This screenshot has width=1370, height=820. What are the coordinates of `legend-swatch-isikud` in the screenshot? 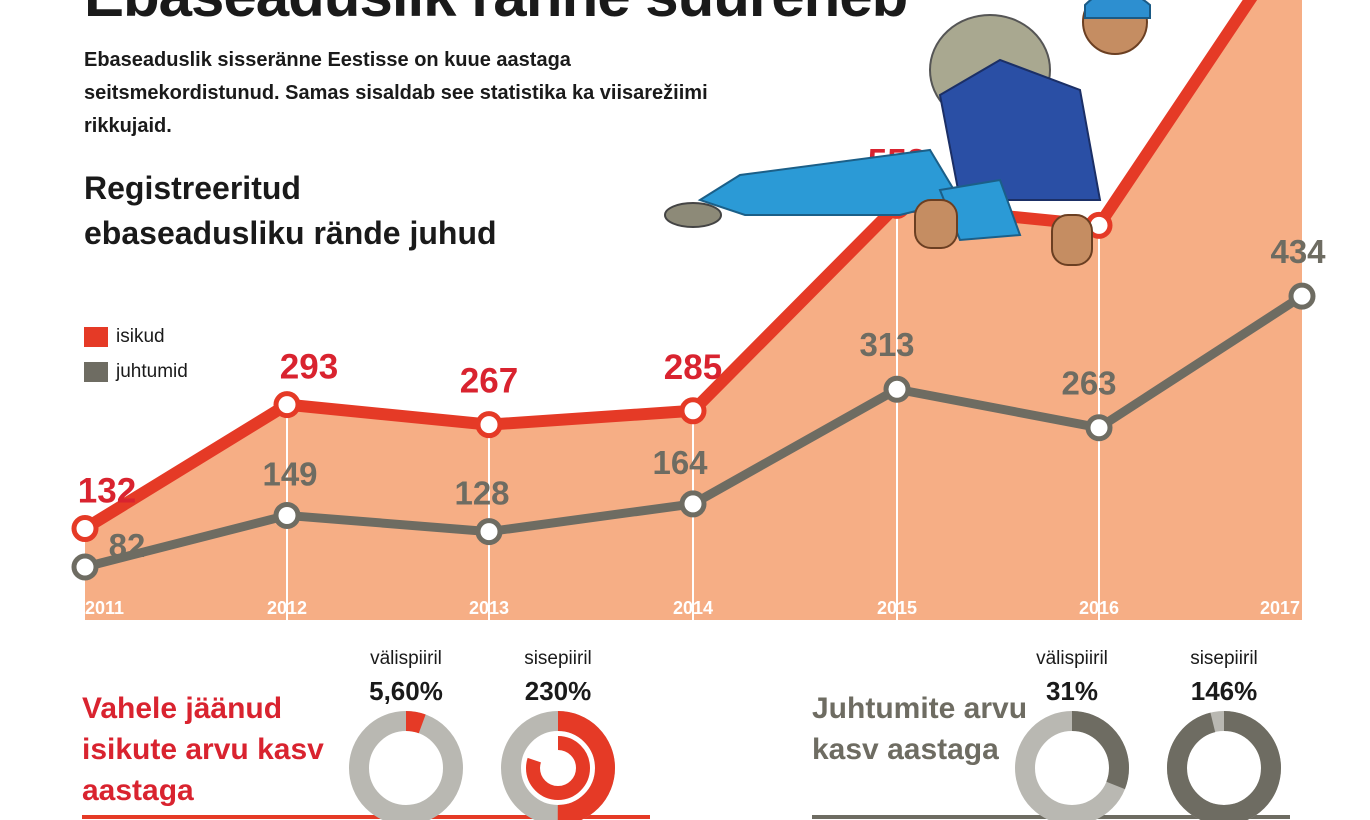 It's located at (96, 337).